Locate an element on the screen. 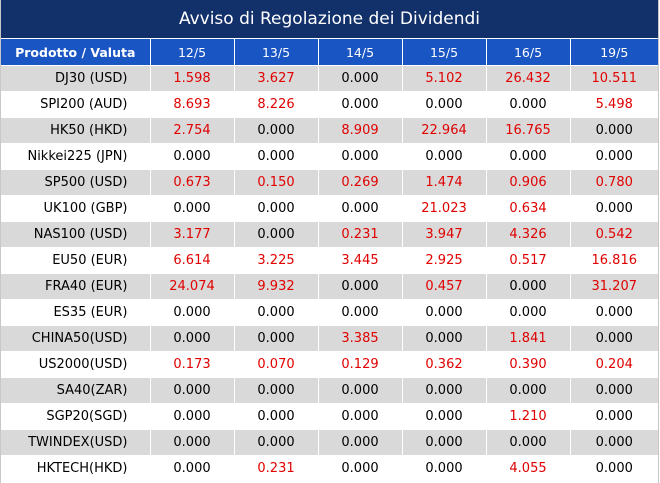  dividend-value-cell: 2.925 is located at coordinates (444, 260).